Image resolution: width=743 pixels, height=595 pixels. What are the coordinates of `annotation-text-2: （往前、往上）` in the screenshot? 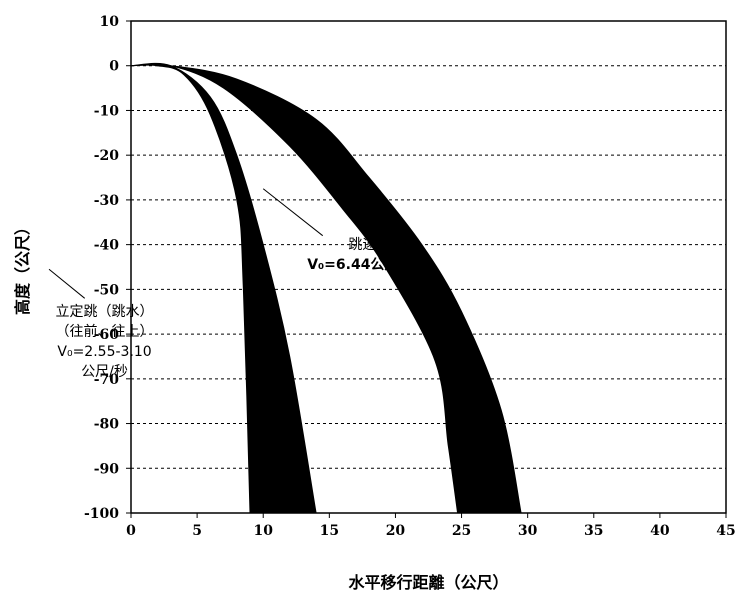 It's located at (105, 331).